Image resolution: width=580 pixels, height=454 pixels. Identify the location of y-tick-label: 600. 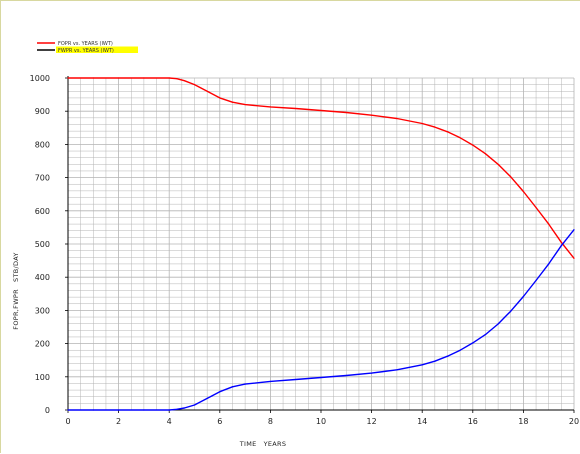
(42, 211).